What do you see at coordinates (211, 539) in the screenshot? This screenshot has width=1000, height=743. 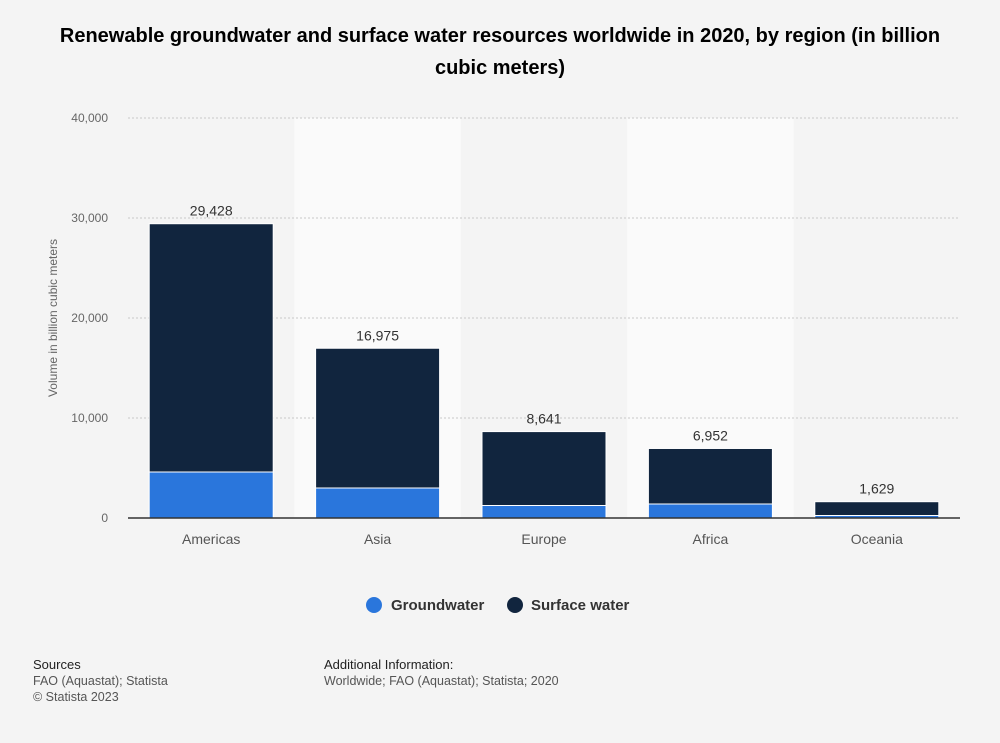 I see `x-tick-label: Americas` at bounding box center [211, 539].